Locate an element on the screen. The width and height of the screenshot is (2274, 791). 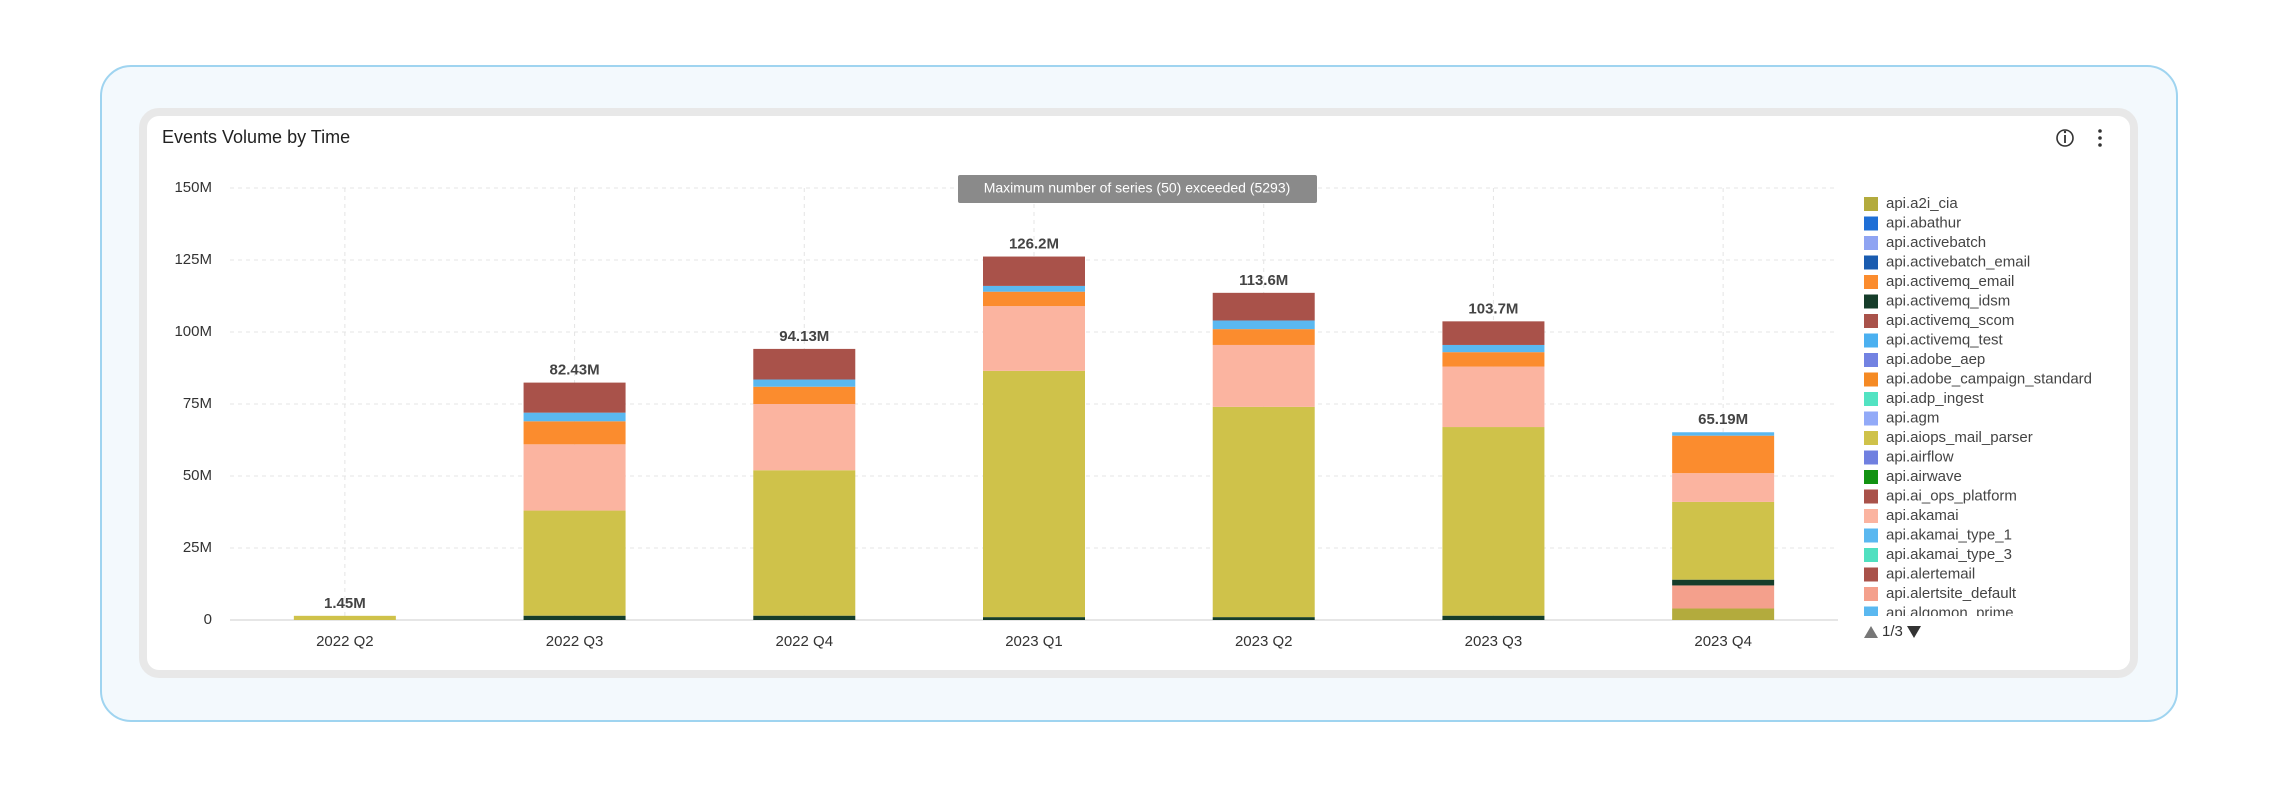
y-tick-label: 125M is located at coordinates (193, 259).